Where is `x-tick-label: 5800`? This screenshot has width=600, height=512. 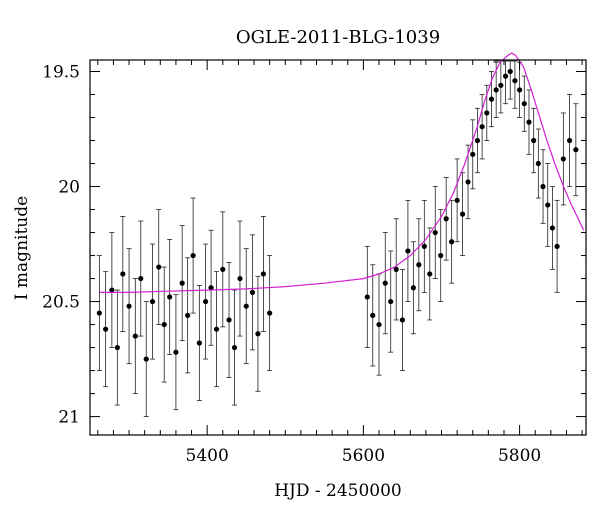 x-tick-label: 5800 is located at coordinates (519, 456).